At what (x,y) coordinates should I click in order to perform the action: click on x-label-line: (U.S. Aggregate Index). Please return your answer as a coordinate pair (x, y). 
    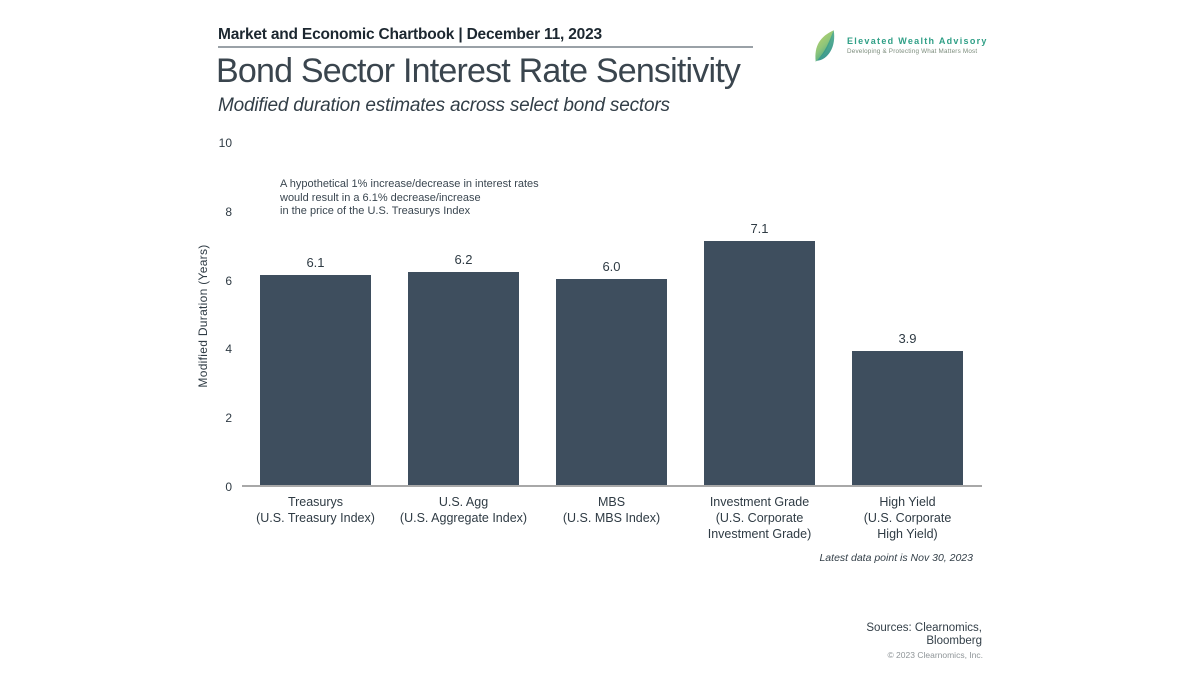
    Looking at the image, I should click on (463, 518).